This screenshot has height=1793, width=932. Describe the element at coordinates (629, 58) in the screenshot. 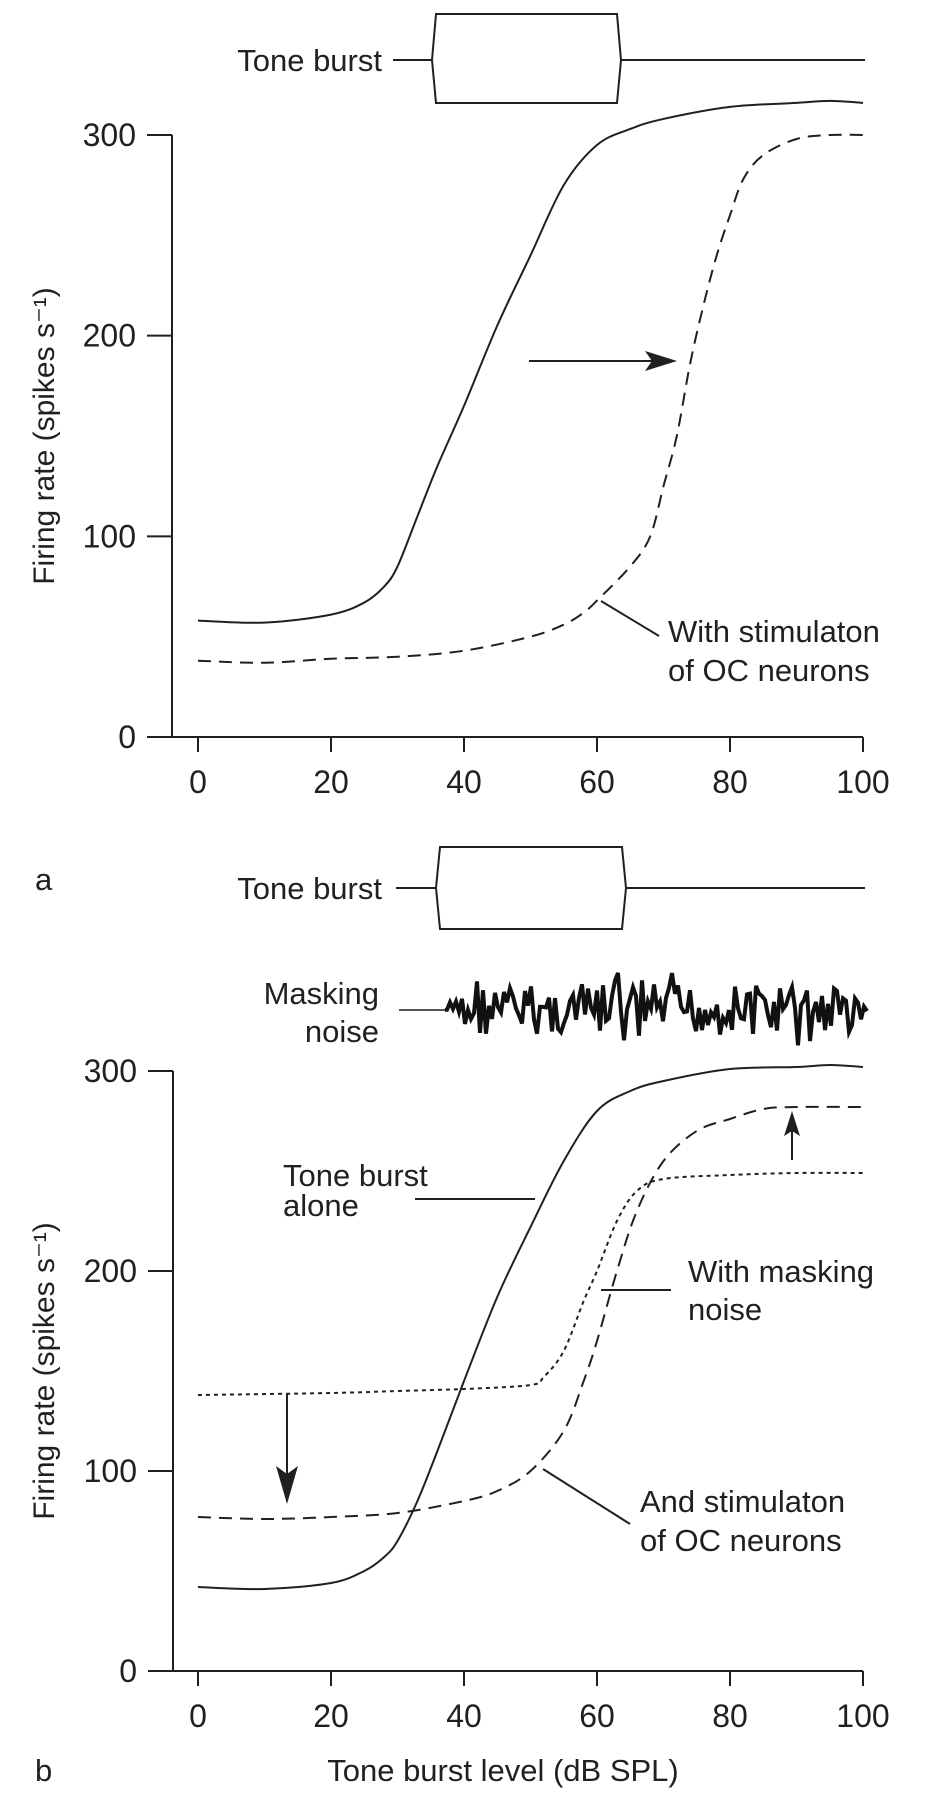

I see `tone-burst-envelope-a` at that location.